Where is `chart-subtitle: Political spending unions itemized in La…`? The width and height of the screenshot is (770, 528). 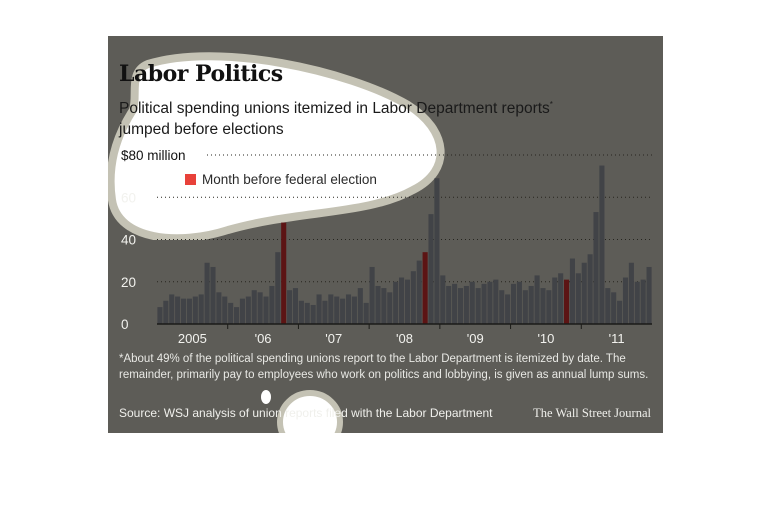
chart-subtitle: Political spending unions itemized in La… is located at coordinates (369, 117).